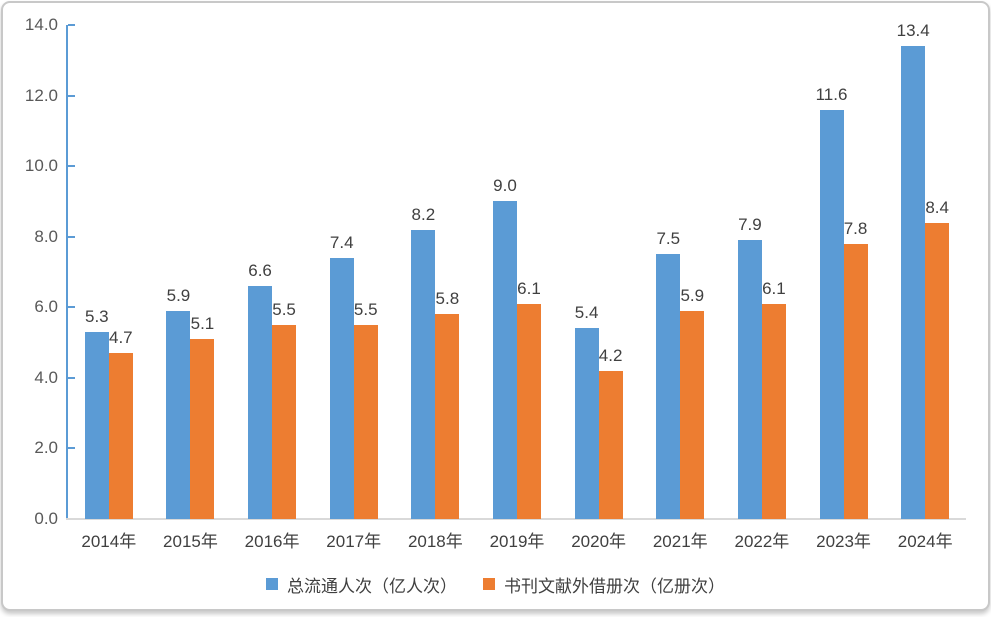  What do you see at coordinates (505, 185) in the screenshot?
I see `data-label: 9.0` at bounding box center [505, 185].